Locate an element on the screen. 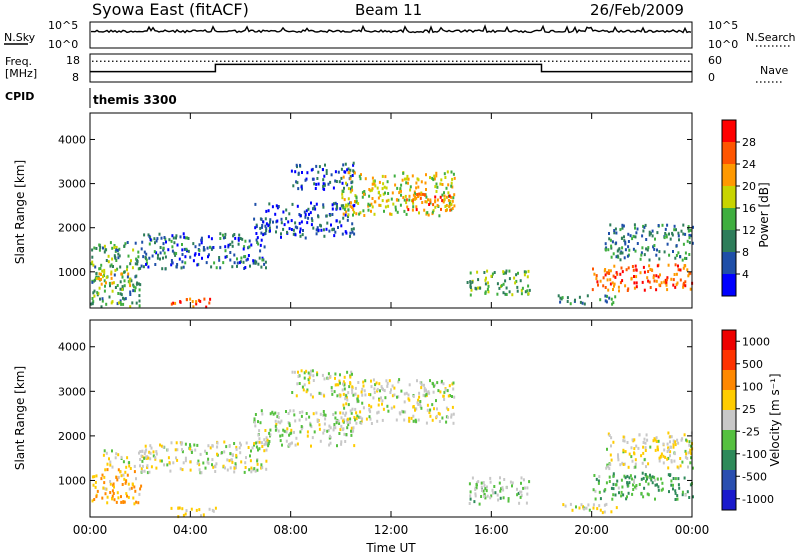 The height and width of the screenshot is (554, 800). colorbar-tick-label: 16 is located at coordinates (749, 208).